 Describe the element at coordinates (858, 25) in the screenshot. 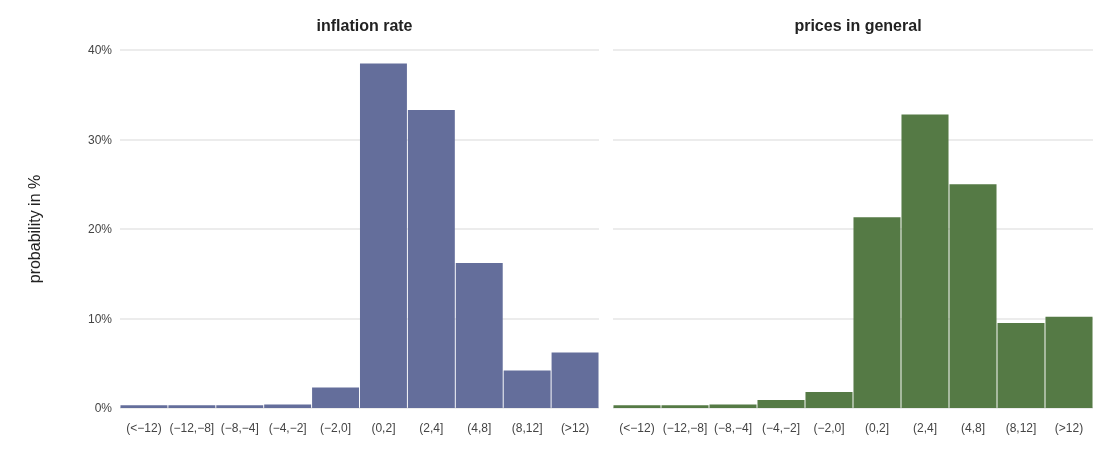

I see `chart-title: prices in general` at that location.